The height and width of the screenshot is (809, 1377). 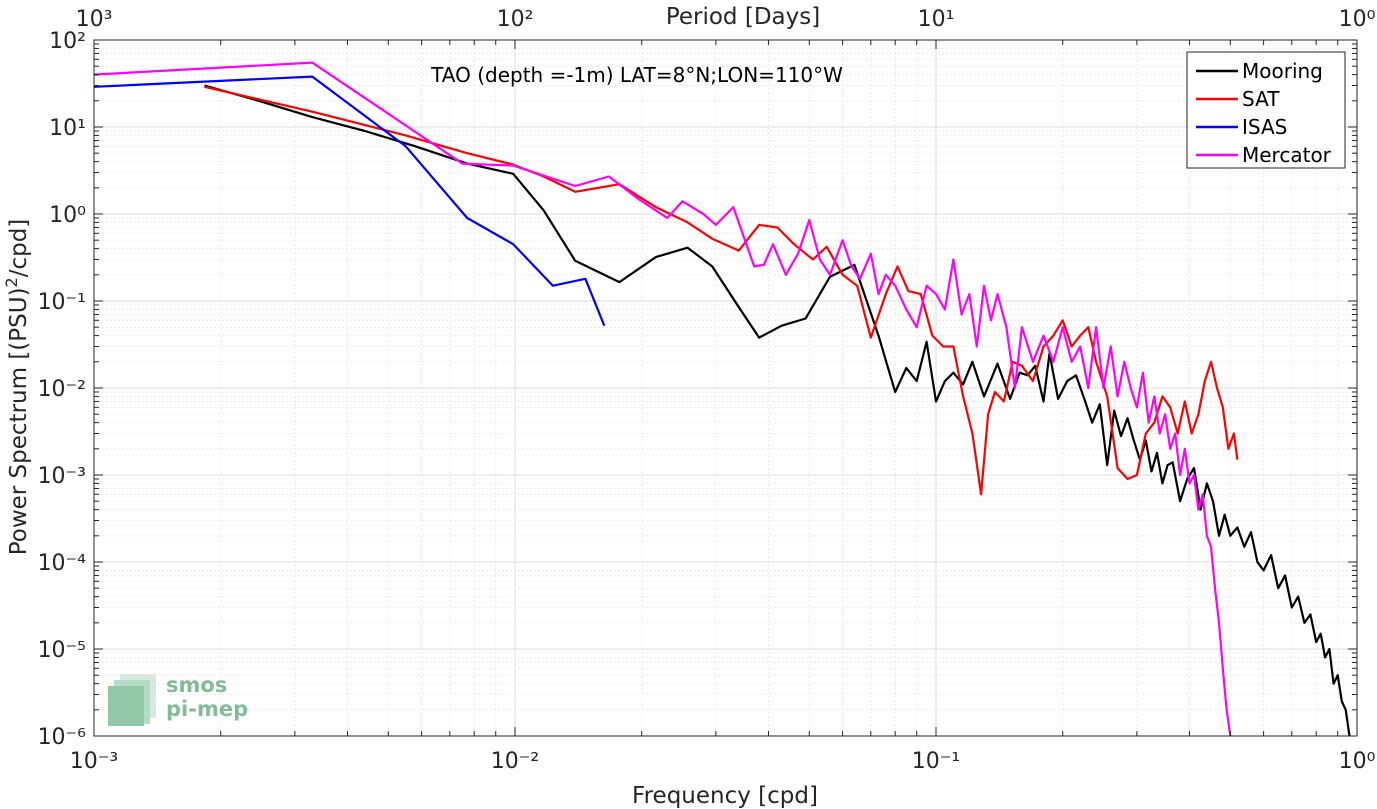 I want to click on chart-title: TAO (depth =-1m) LAT=8°N;LON=110°W, so click(x=636, y=75).